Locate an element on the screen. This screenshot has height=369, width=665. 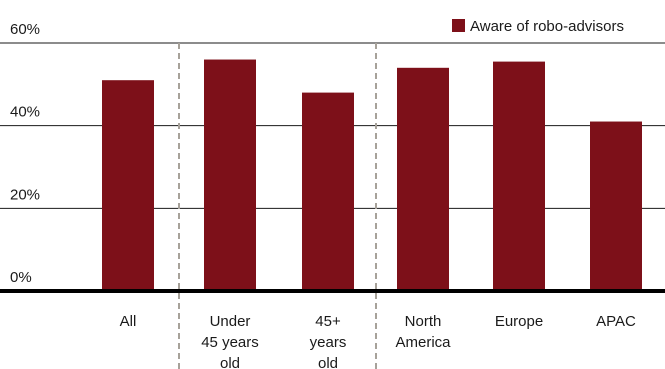
y-tick-label: 0% is located at coordinates (21, 277).